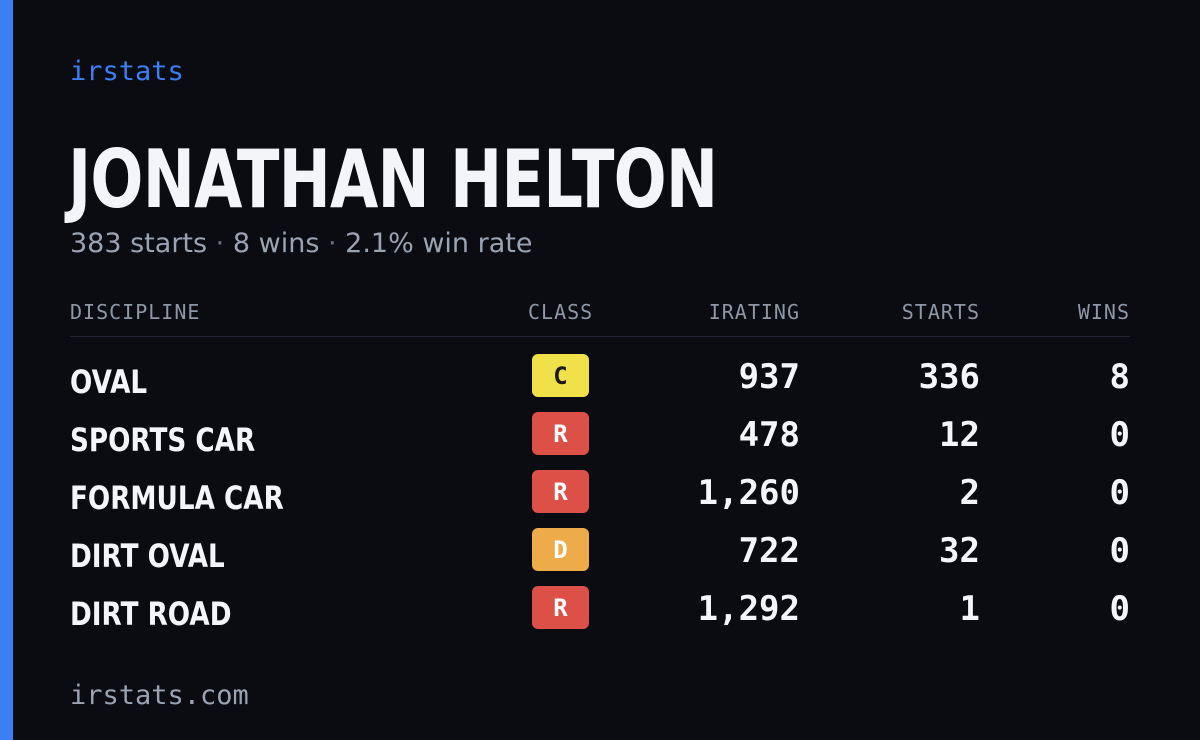 This screenshot has height=740, width=1200. I want to click on starts-value: 32, so click(959, 551).